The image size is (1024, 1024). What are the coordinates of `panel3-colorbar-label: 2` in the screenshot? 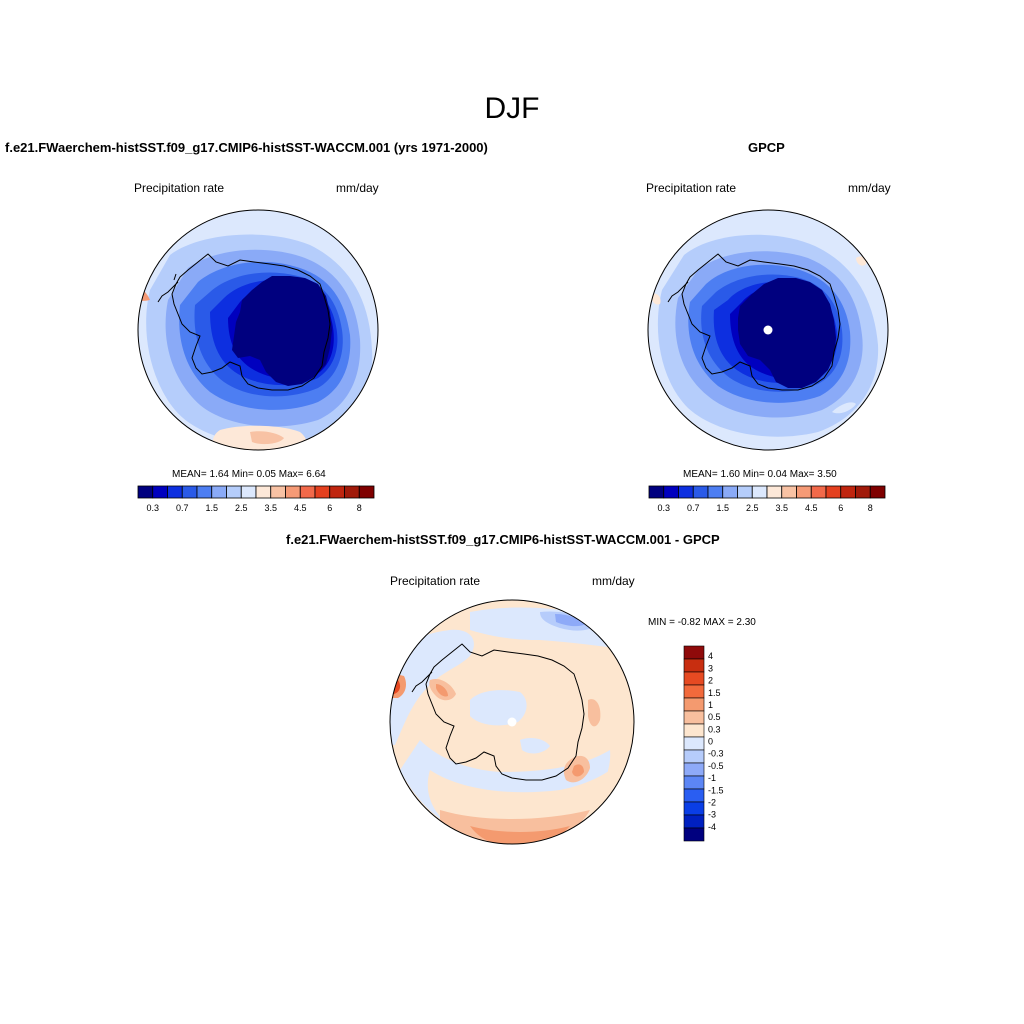 It's located at (710, 681).